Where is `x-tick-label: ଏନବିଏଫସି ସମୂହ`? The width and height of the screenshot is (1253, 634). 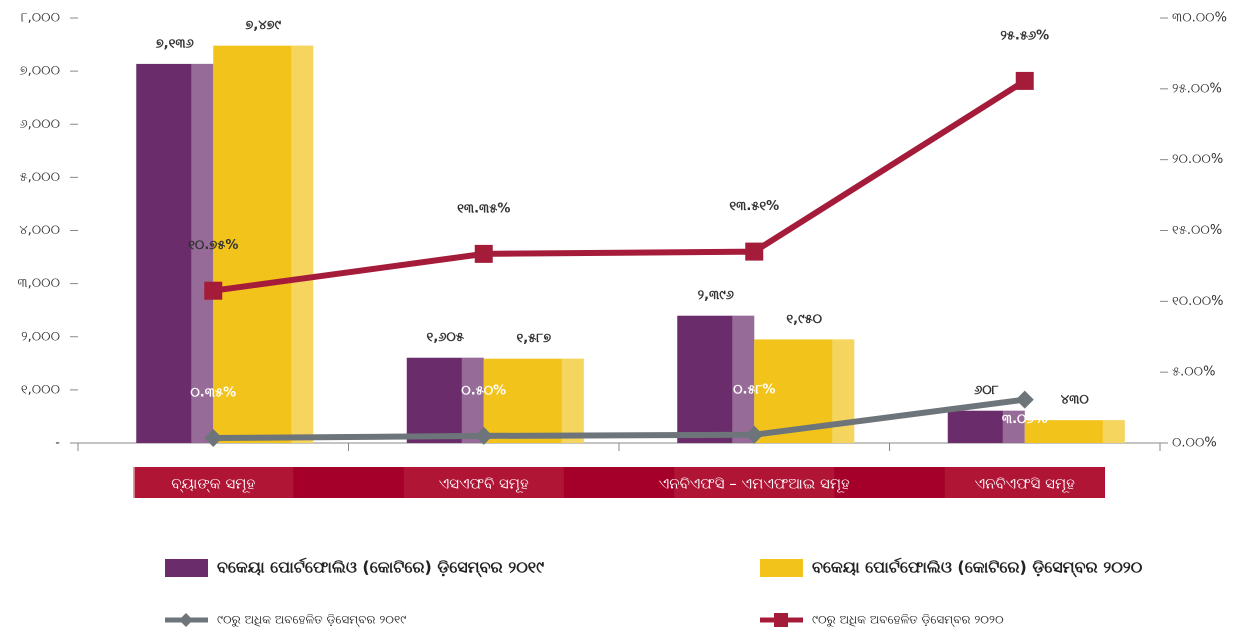 x-tick-label: ଏନବିଏଫସି ସମୂହ is located at coordinates (1025, 484).